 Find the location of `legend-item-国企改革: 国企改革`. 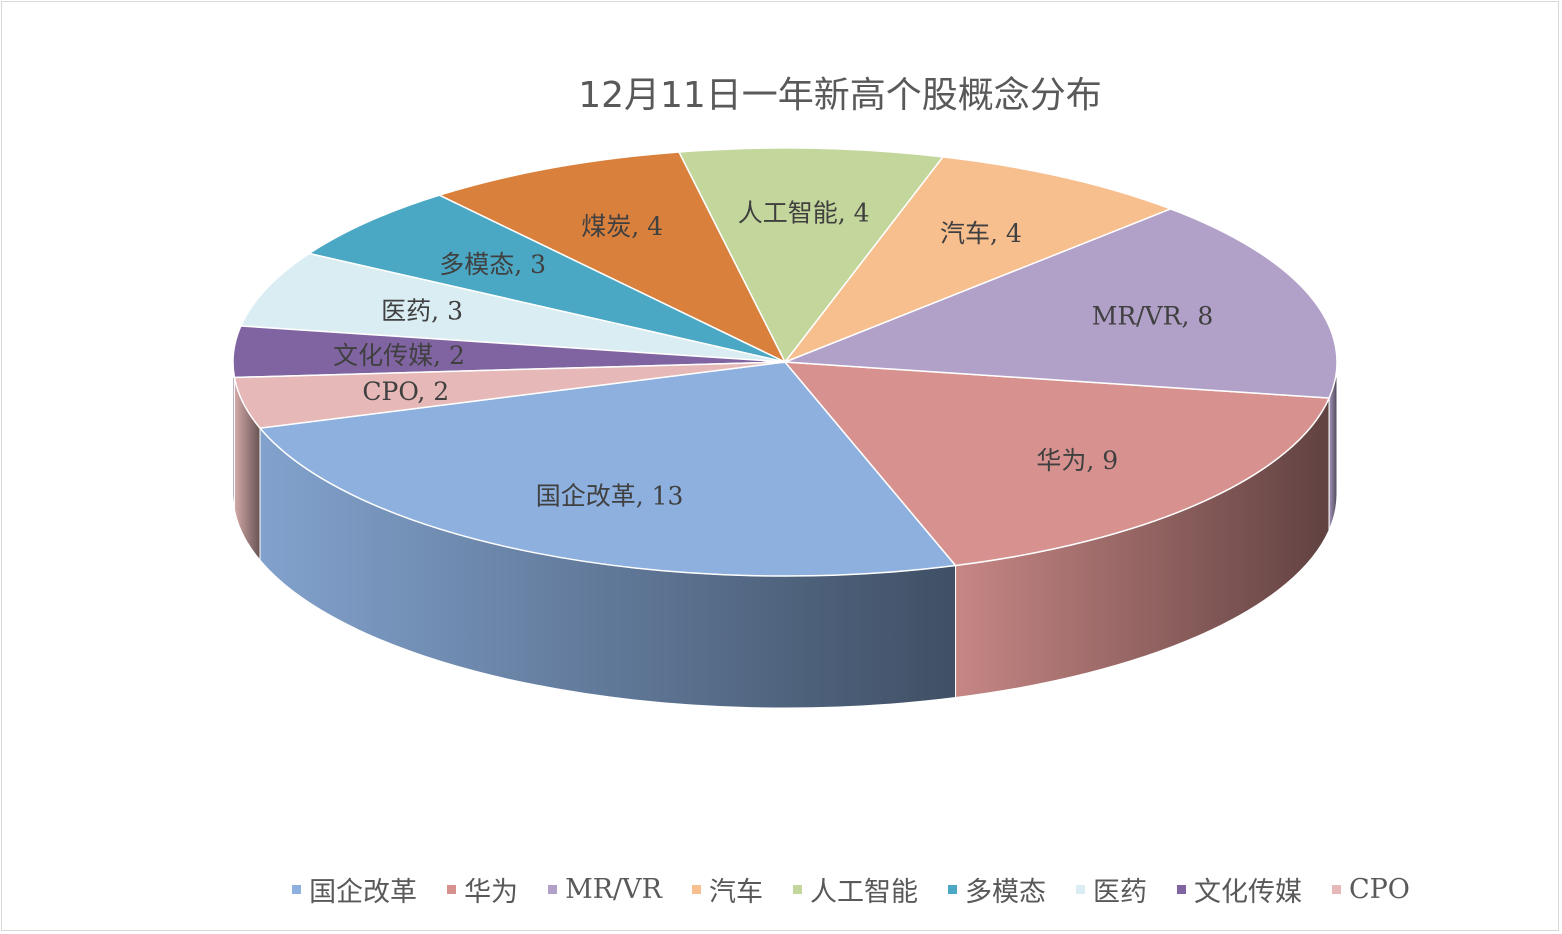

legend-item-国企改革: 国企改革 is located at coordinates (354, 889).